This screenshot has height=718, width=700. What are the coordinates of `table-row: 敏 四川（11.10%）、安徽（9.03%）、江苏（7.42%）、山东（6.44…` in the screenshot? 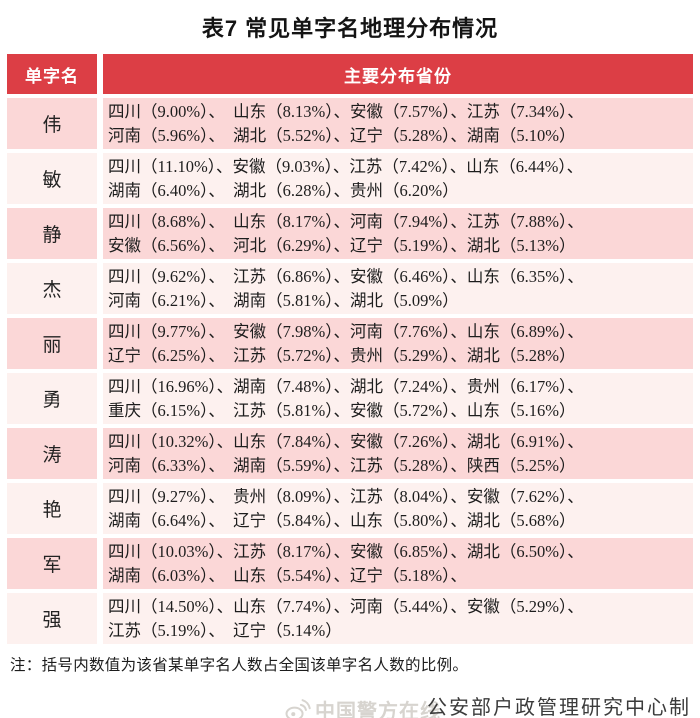 It's located at (350, 178).